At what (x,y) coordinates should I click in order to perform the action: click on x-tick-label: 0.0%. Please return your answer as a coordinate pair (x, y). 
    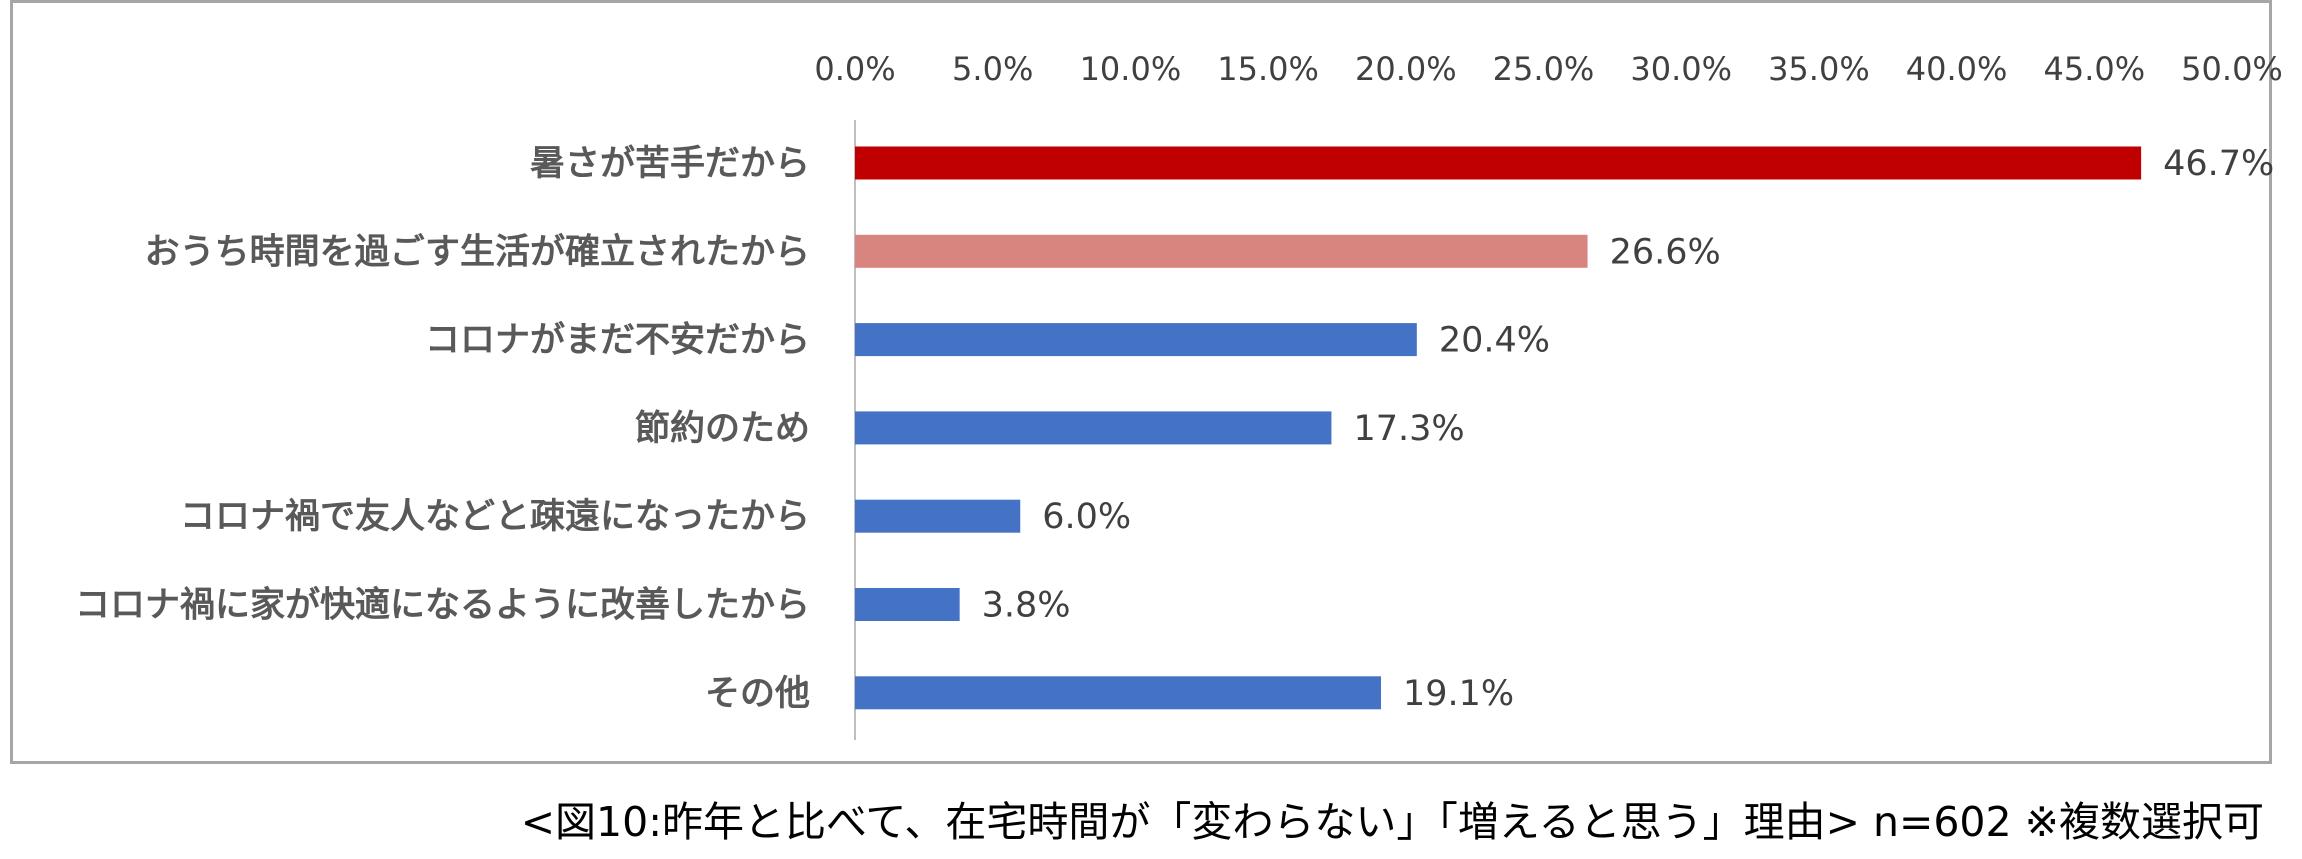
    Looking at the image, I should click on (854, 69).